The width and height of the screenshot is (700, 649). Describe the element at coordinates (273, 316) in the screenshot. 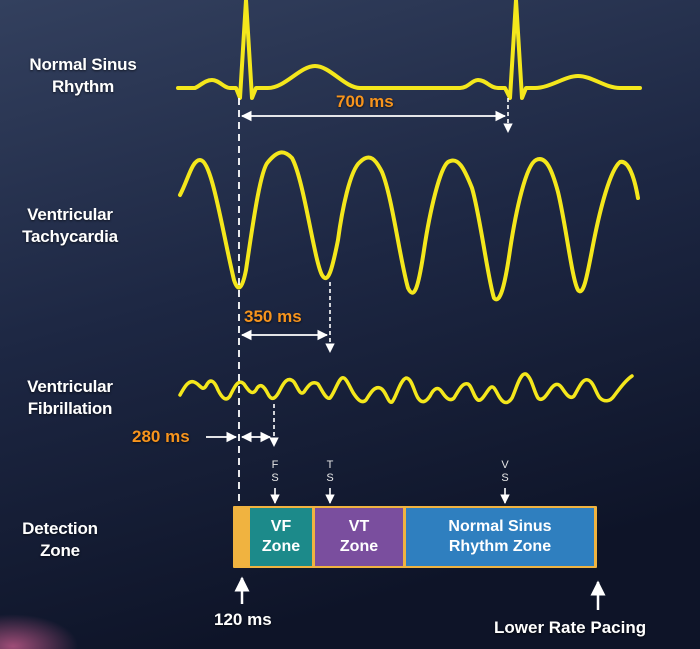

I see `vt-interval-label: 350 ms` at that location.